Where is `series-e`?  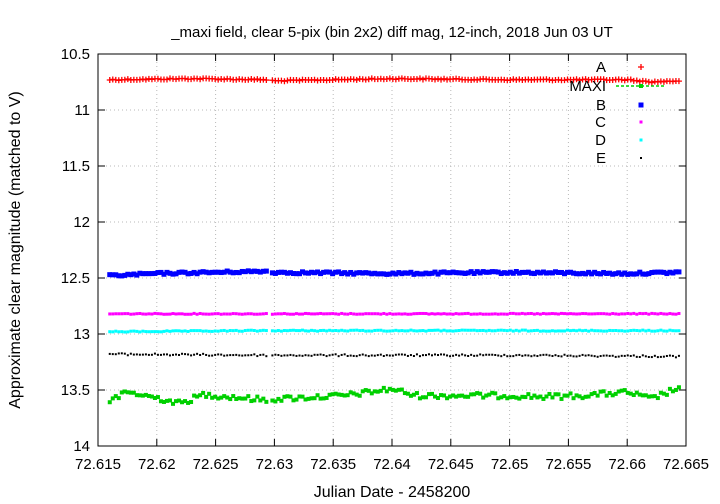
series-e is located at coordinates (394, 355).